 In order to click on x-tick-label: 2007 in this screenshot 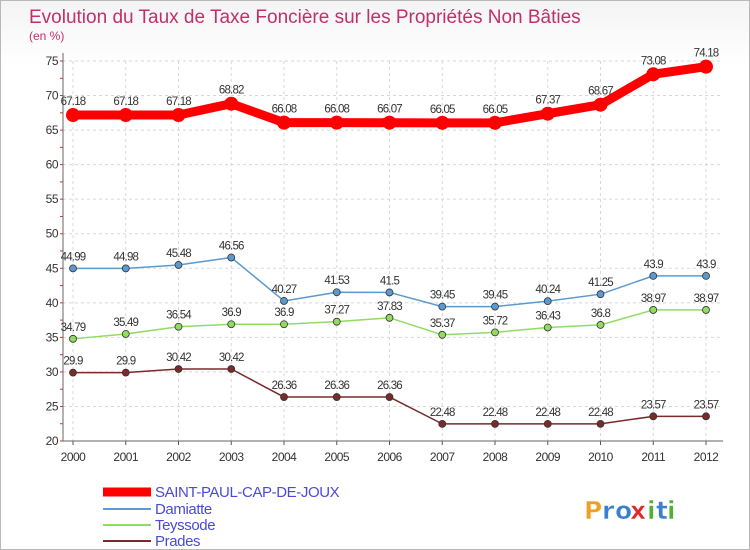, I will do `click(443, 457)`.